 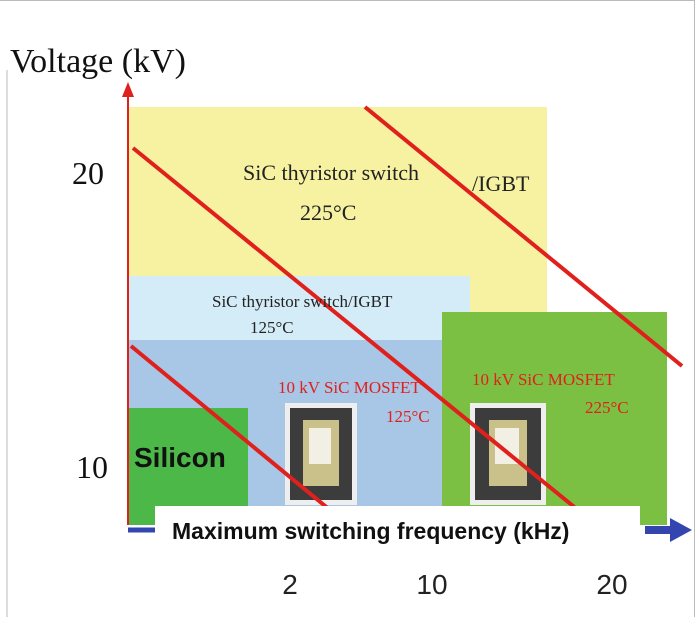 I want to click on x-label: 10, so click(x=431, y=584).